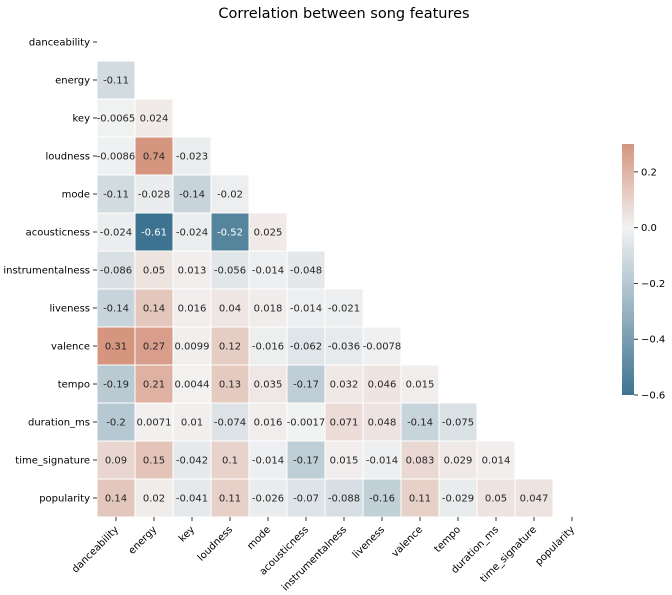  Describe the element at coordinates (268, 385) in the screenshot. I see `cell-value-label: 0.035` at that location.